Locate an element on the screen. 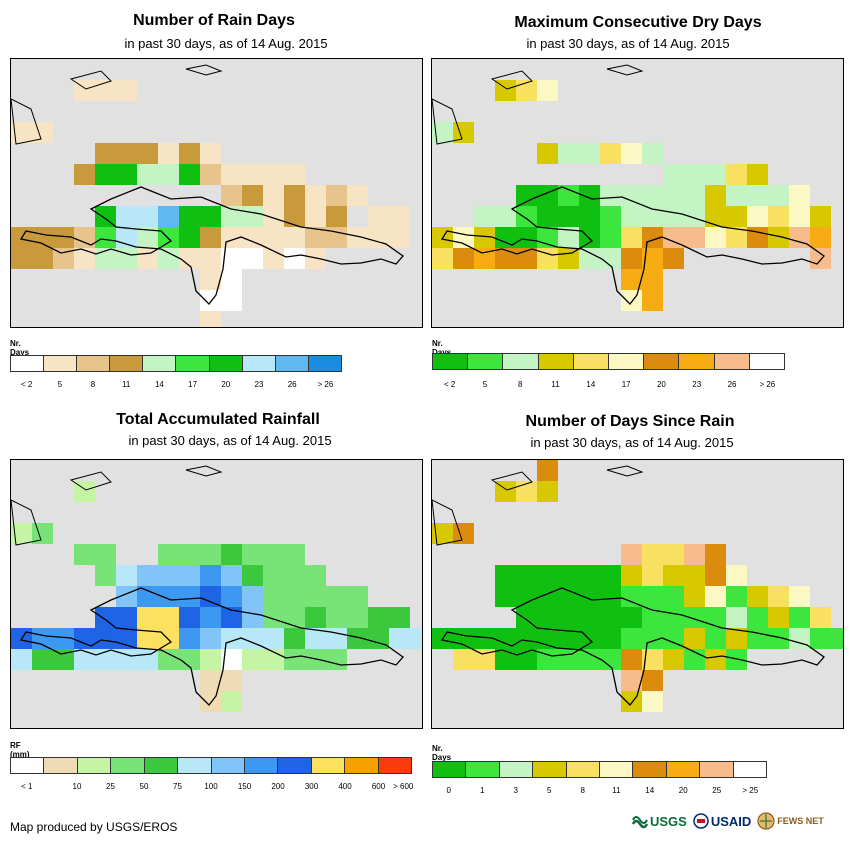 This screenshot has height=845, width=854. legend-tick-label: 25 is located at coordinates (110, 786).